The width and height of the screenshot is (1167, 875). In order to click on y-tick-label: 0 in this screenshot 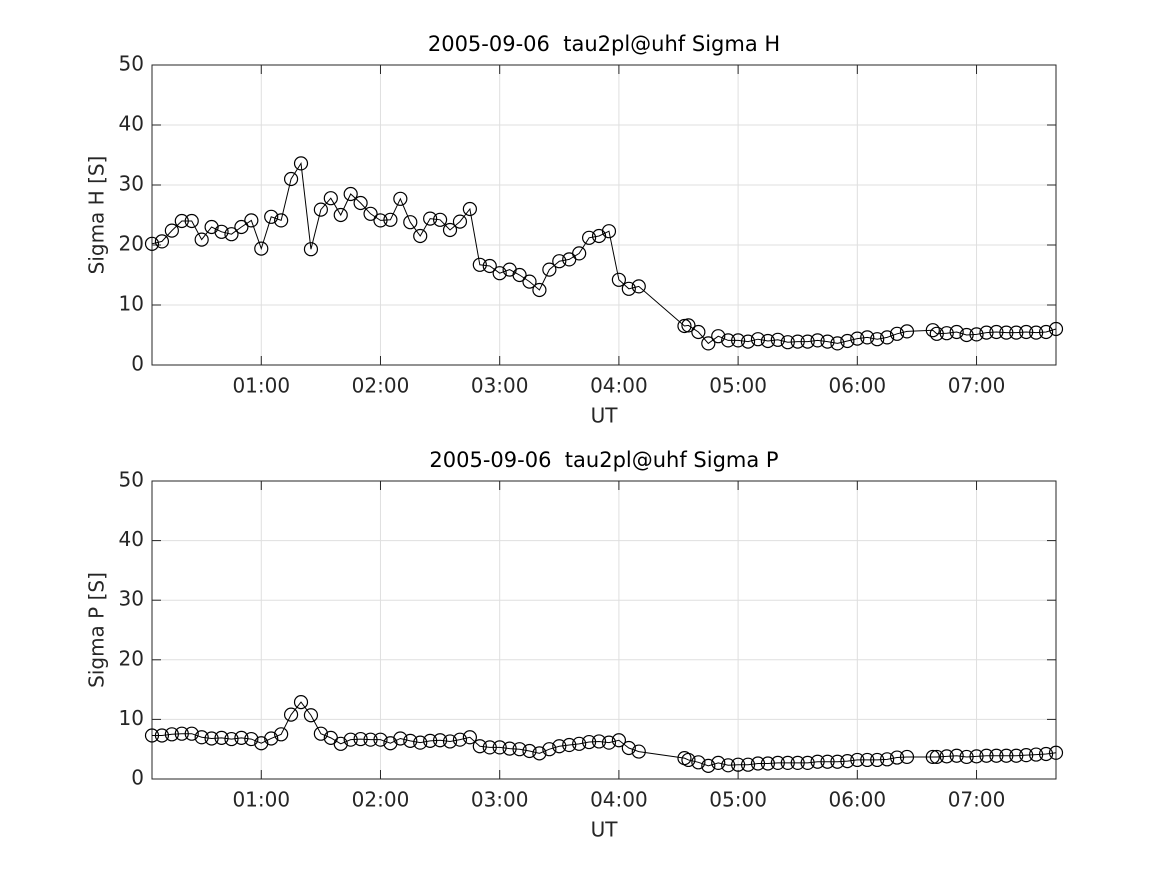, I will do `click(137, 778)`.